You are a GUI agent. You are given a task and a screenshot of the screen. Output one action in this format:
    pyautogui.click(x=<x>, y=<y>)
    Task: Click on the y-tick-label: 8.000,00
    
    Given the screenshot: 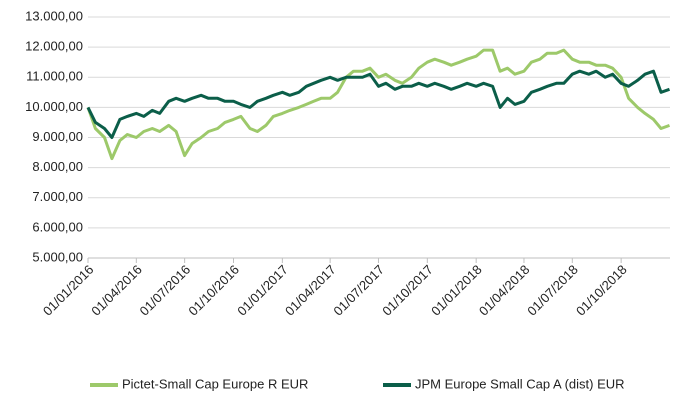 What is the action you would take?
    pyautogui.click(x=57, y=166)
    